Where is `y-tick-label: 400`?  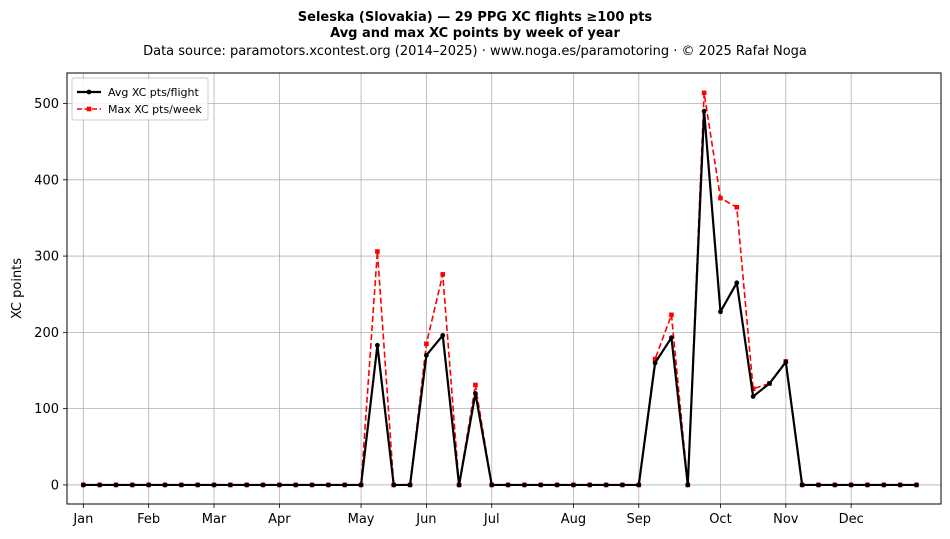
y-tick-label: 400 is located at coordinates (46, 180).